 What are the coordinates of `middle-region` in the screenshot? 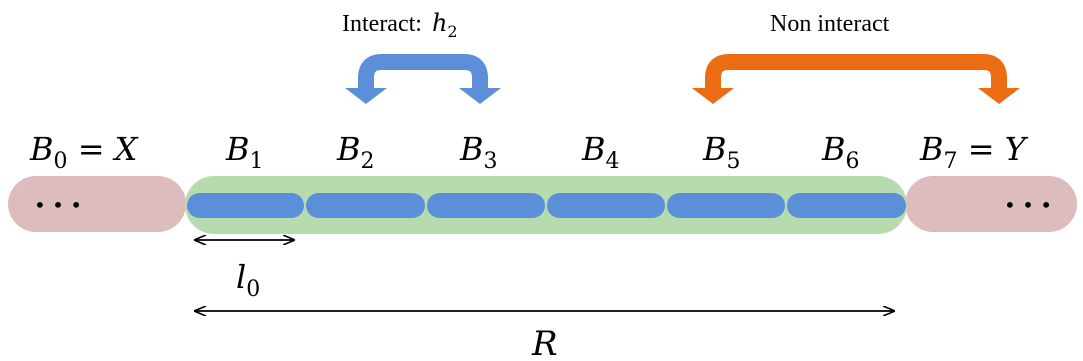 It's located at (546, 205).